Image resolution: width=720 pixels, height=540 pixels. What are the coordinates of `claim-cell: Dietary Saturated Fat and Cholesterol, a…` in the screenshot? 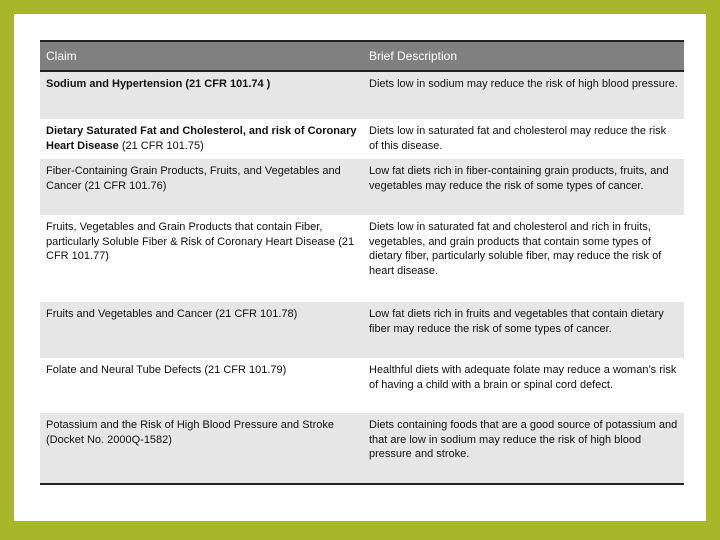 It's located at (201, 138).